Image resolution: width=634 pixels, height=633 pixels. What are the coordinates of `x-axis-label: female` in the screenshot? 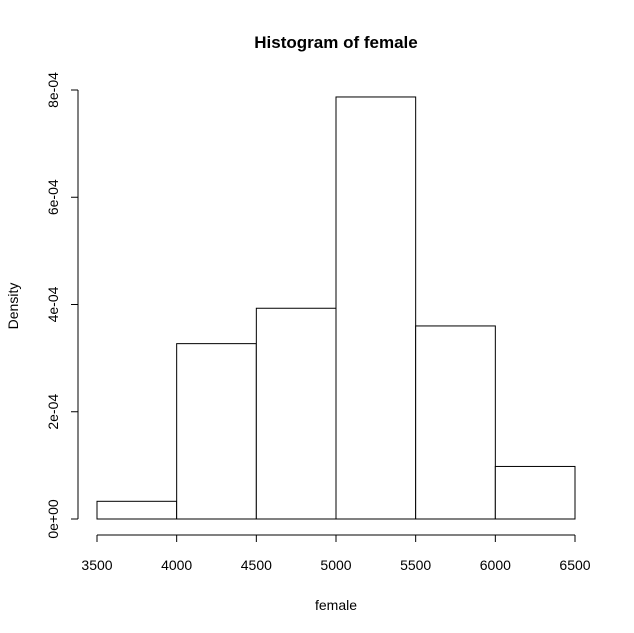 It's located at (336, 605).